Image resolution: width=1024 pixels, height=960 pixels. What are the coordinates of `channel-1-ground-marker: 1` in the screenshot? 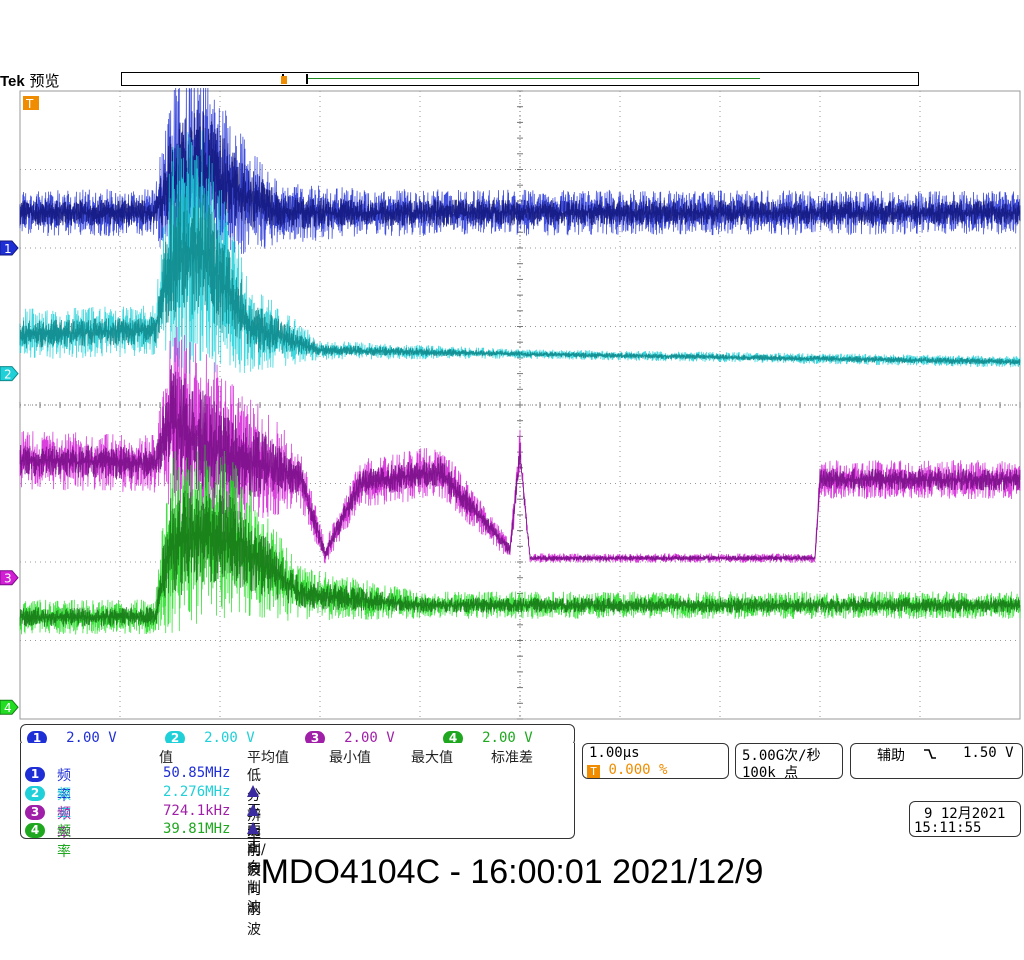 It's located at (9, 248).